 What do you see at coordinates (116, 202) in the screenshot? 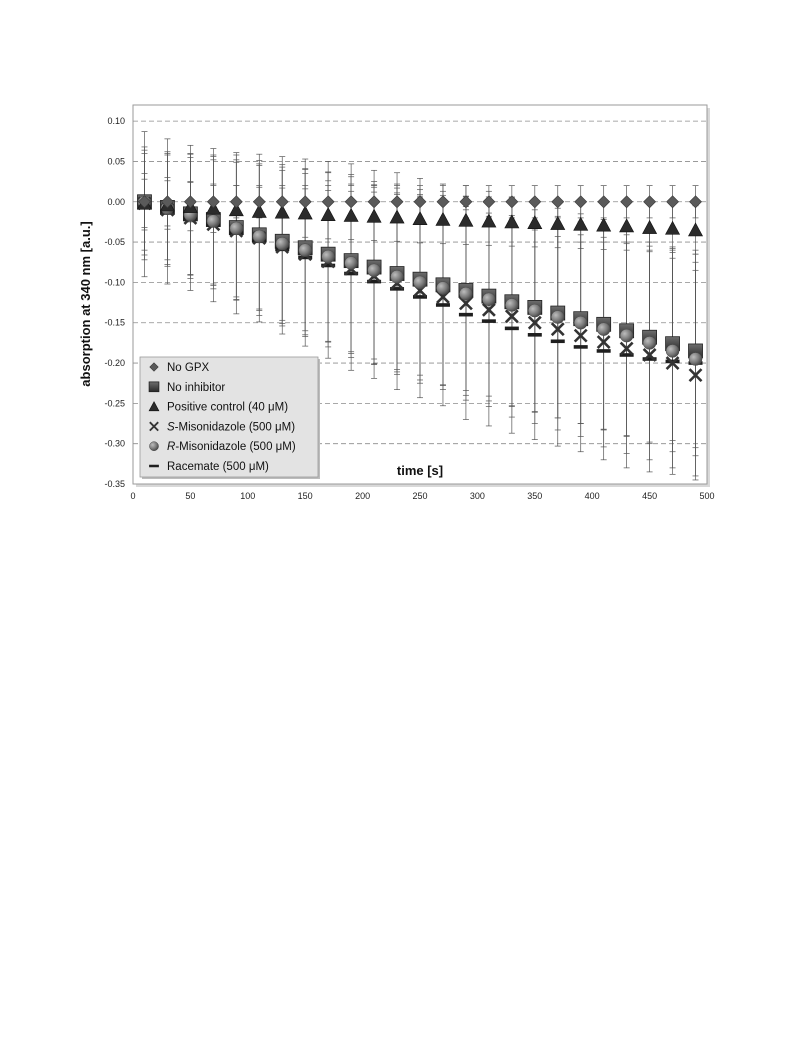
I see `y-tick-label: 0.00` at bounding box center [116, 202].